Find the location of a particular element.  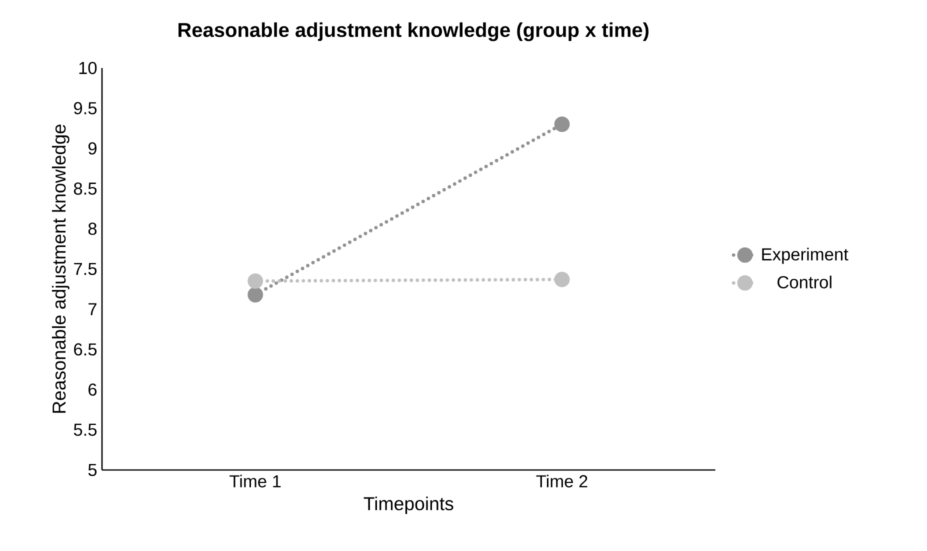

y-tick-label: 10 is located at coordinates (88, 68).